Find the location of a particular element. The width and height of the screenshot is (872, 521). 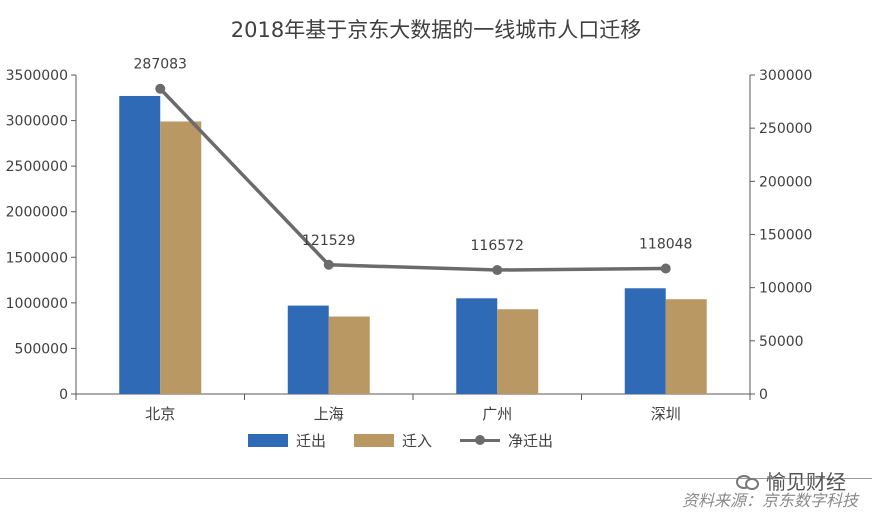

net-outflow-data-label: 116572 is located at coordinates (497, 246).